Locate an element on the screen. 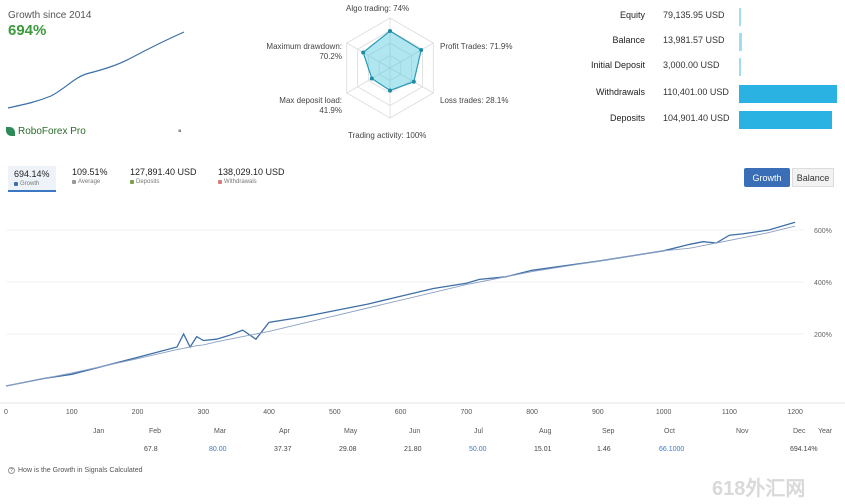 This screenshot has height=504, width=845. stat-value: 13,981.57 USD is located at coordinates (694, 40).